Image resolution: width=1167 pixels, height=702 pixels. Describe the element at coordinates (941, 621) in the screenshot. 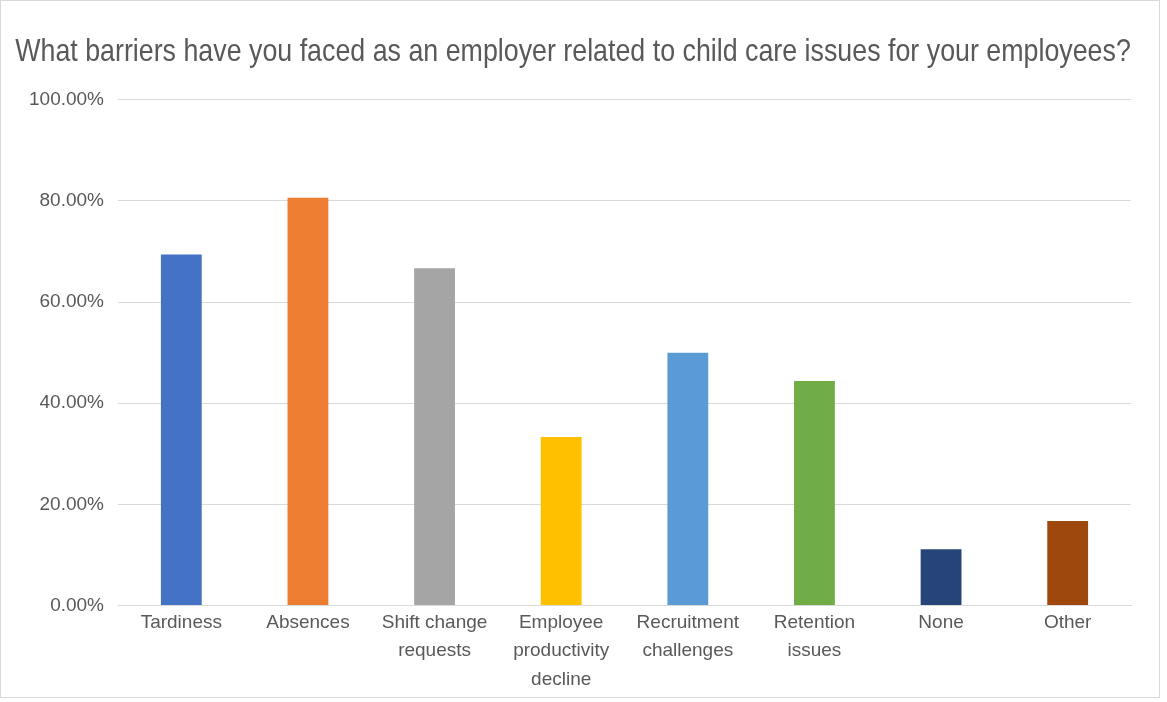

I see `x-tick-label: None` at that location.